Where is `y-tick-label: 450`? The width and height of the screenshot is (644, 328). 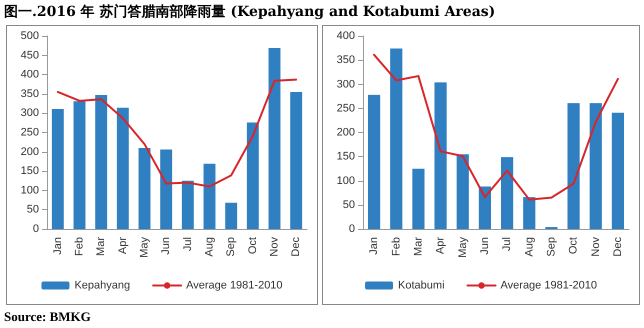
y-tick-label: 450 is located at coordinates (29, 55).